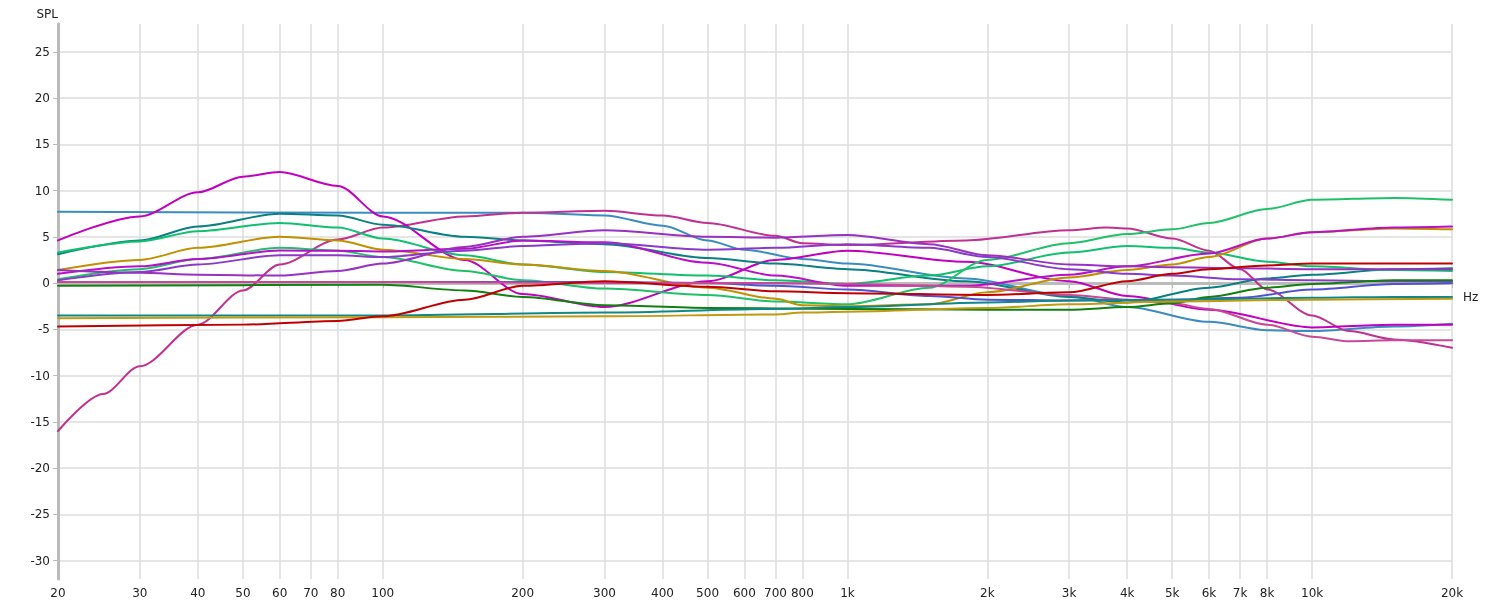 The image size is (1500, 611). I want to click on x-tick-label: 200, so click(523, 593).